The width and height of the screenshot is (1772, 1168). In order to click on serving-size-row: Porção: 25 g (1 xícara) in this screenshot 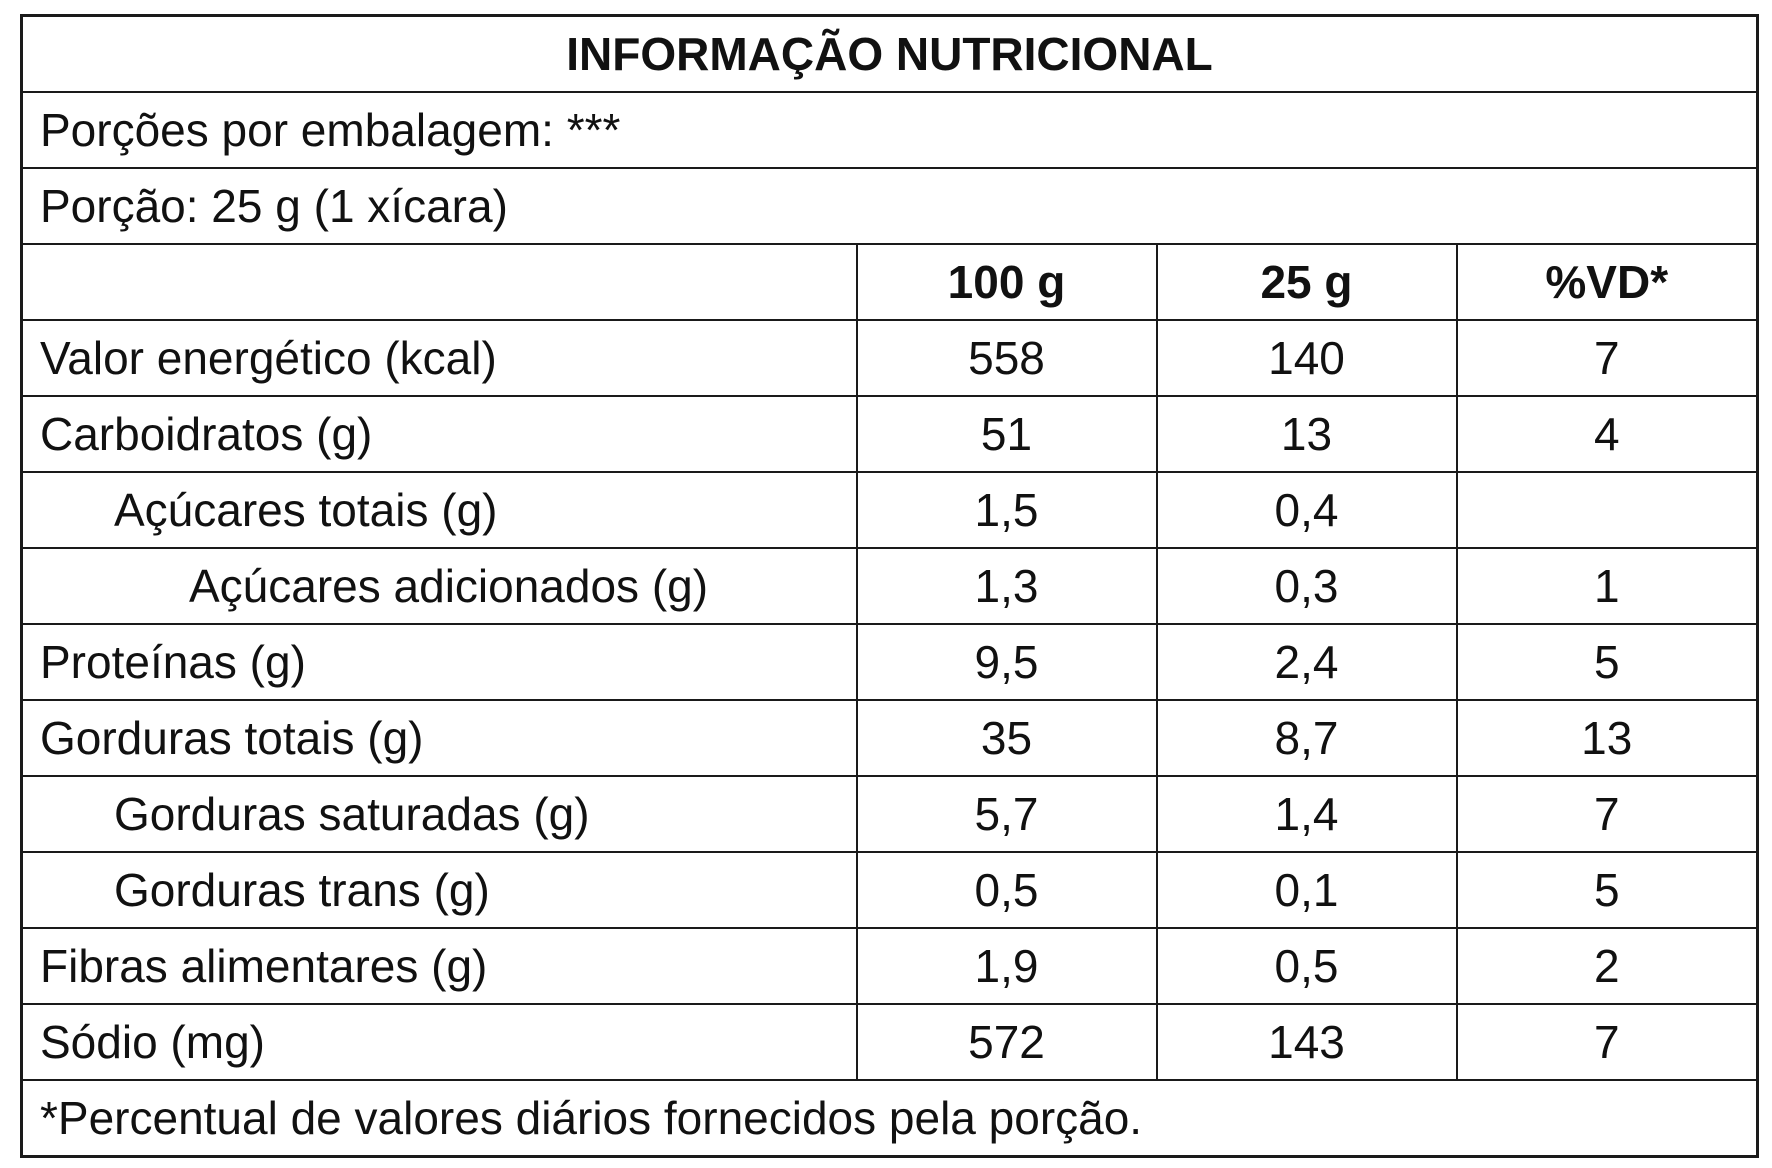, I will do `click(889, 206)`.